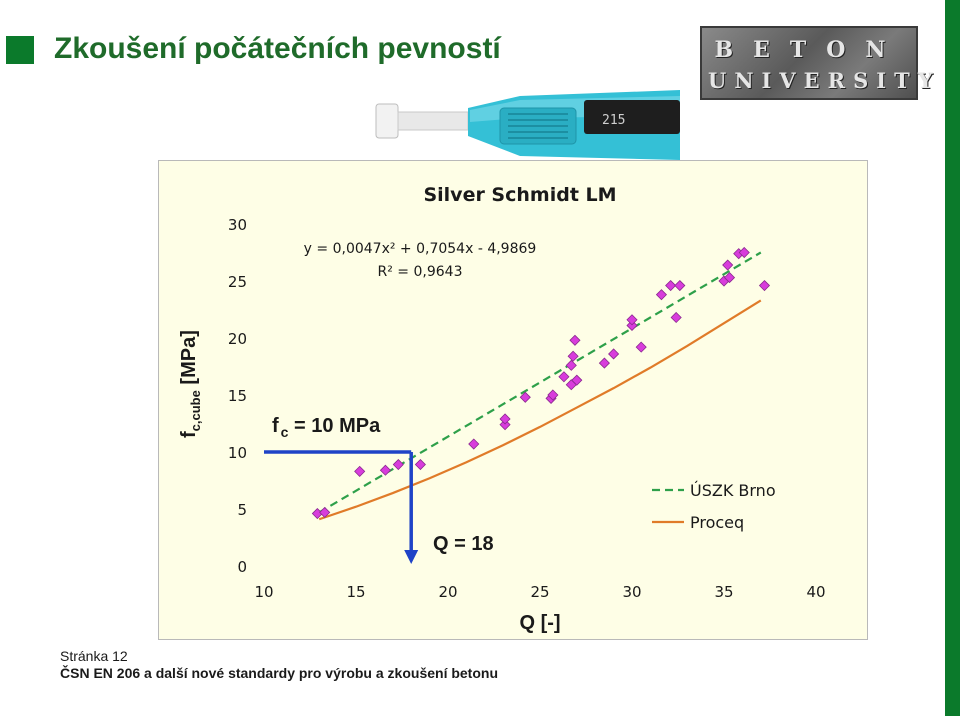 The image size is (960, 716). Describe the element at coordinates (237, 282) in the screenshot. I see `y-tick-label: 25` at that location.